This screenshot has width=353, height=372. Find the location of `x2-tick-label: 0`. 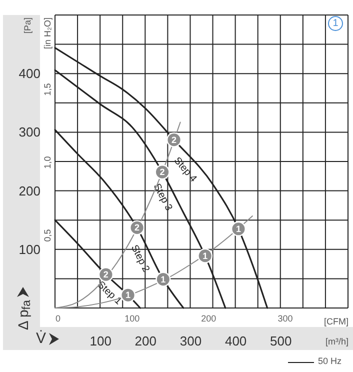

x2-tick-label: 0 is located at coordinates (58, 319).